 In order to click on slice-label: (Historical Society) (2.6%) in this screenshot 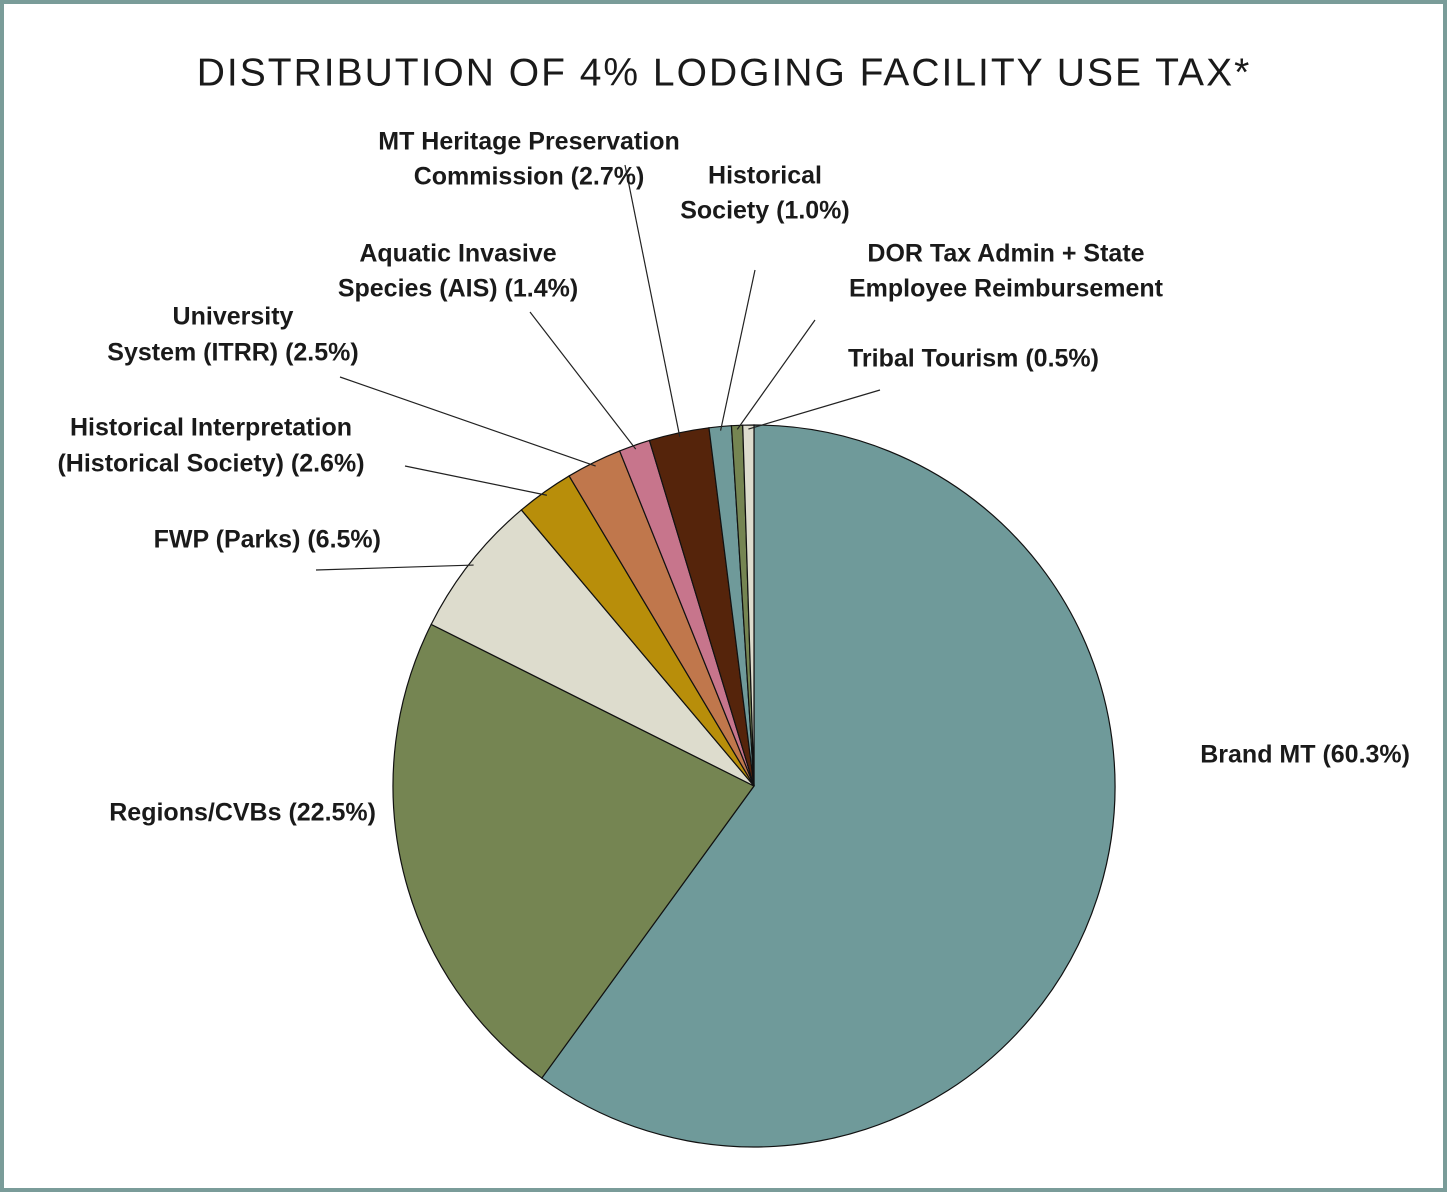, I will do `click(210, 464)`.